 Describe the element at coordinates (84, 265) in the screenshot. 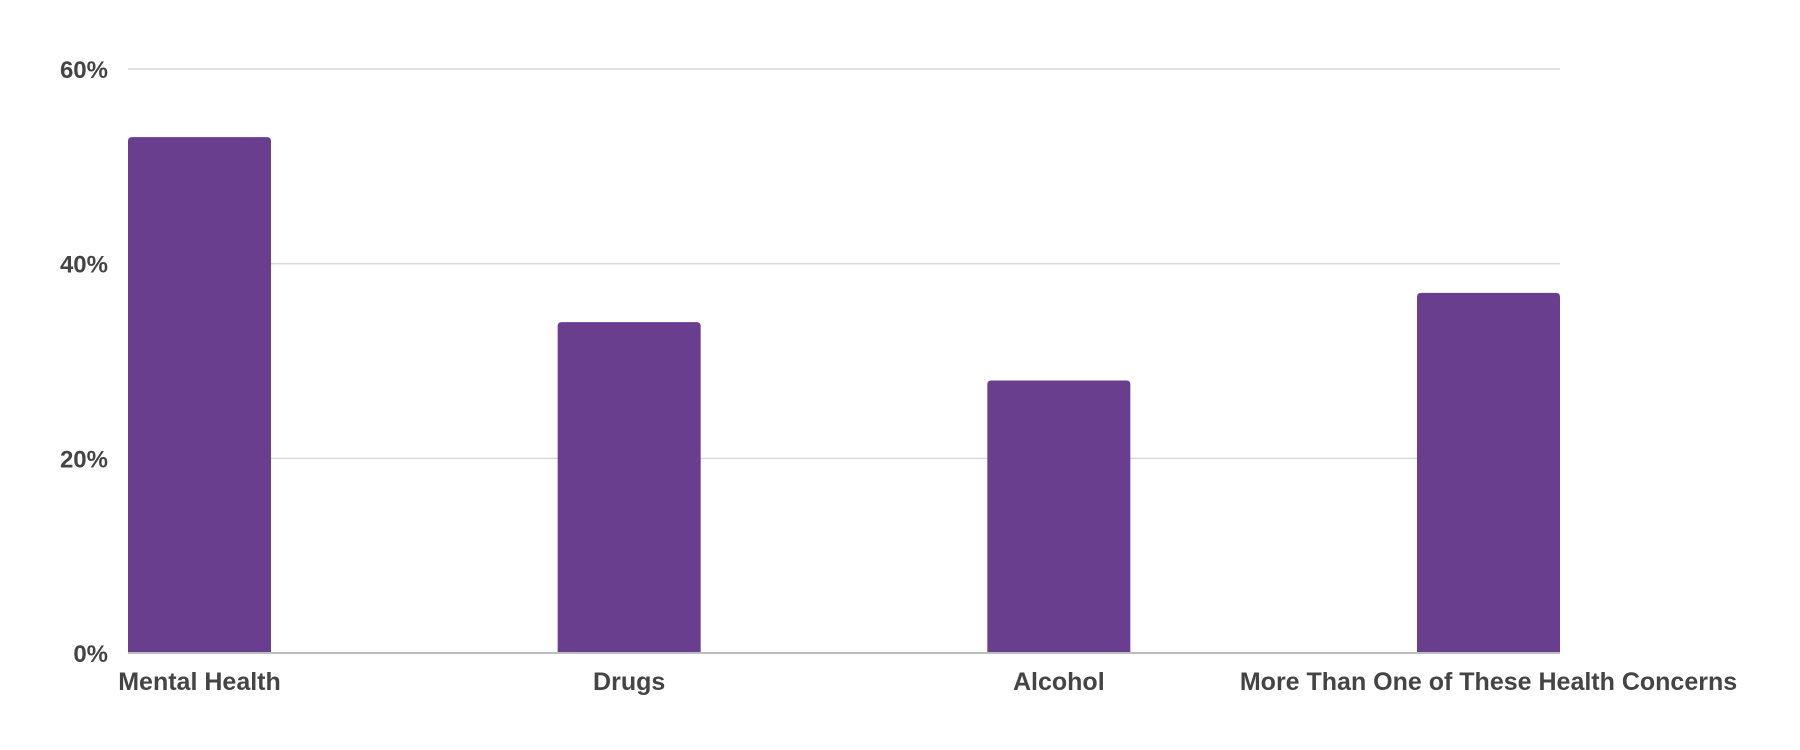

I see `y-tick-label: 40%` at that location.